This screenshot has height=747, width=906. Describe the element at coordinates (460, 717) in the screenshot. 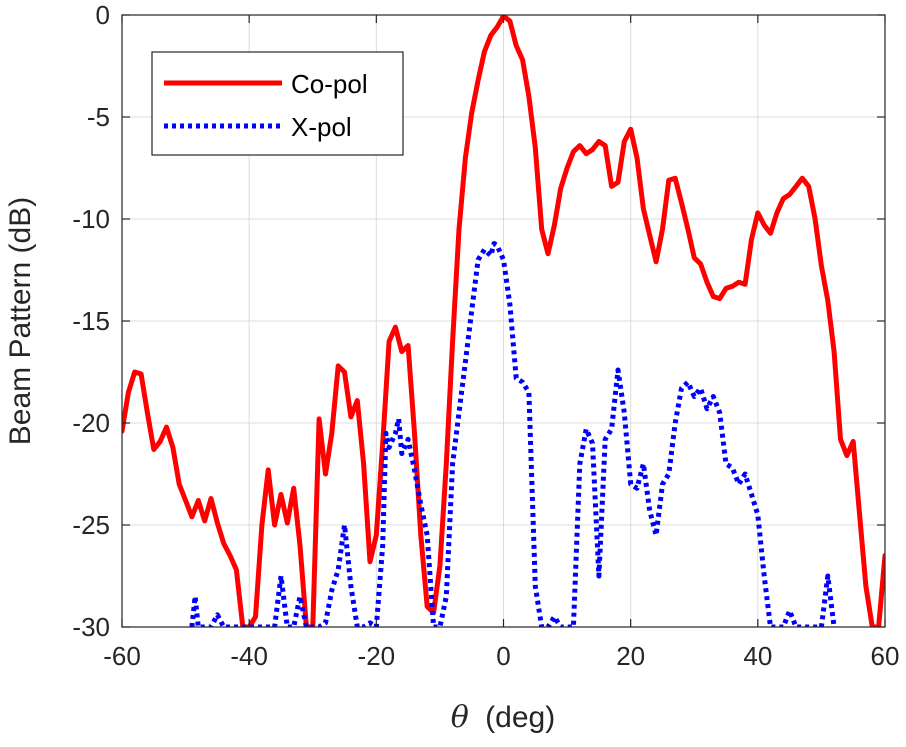

I see `x-axis-symbol: θ` at that location.